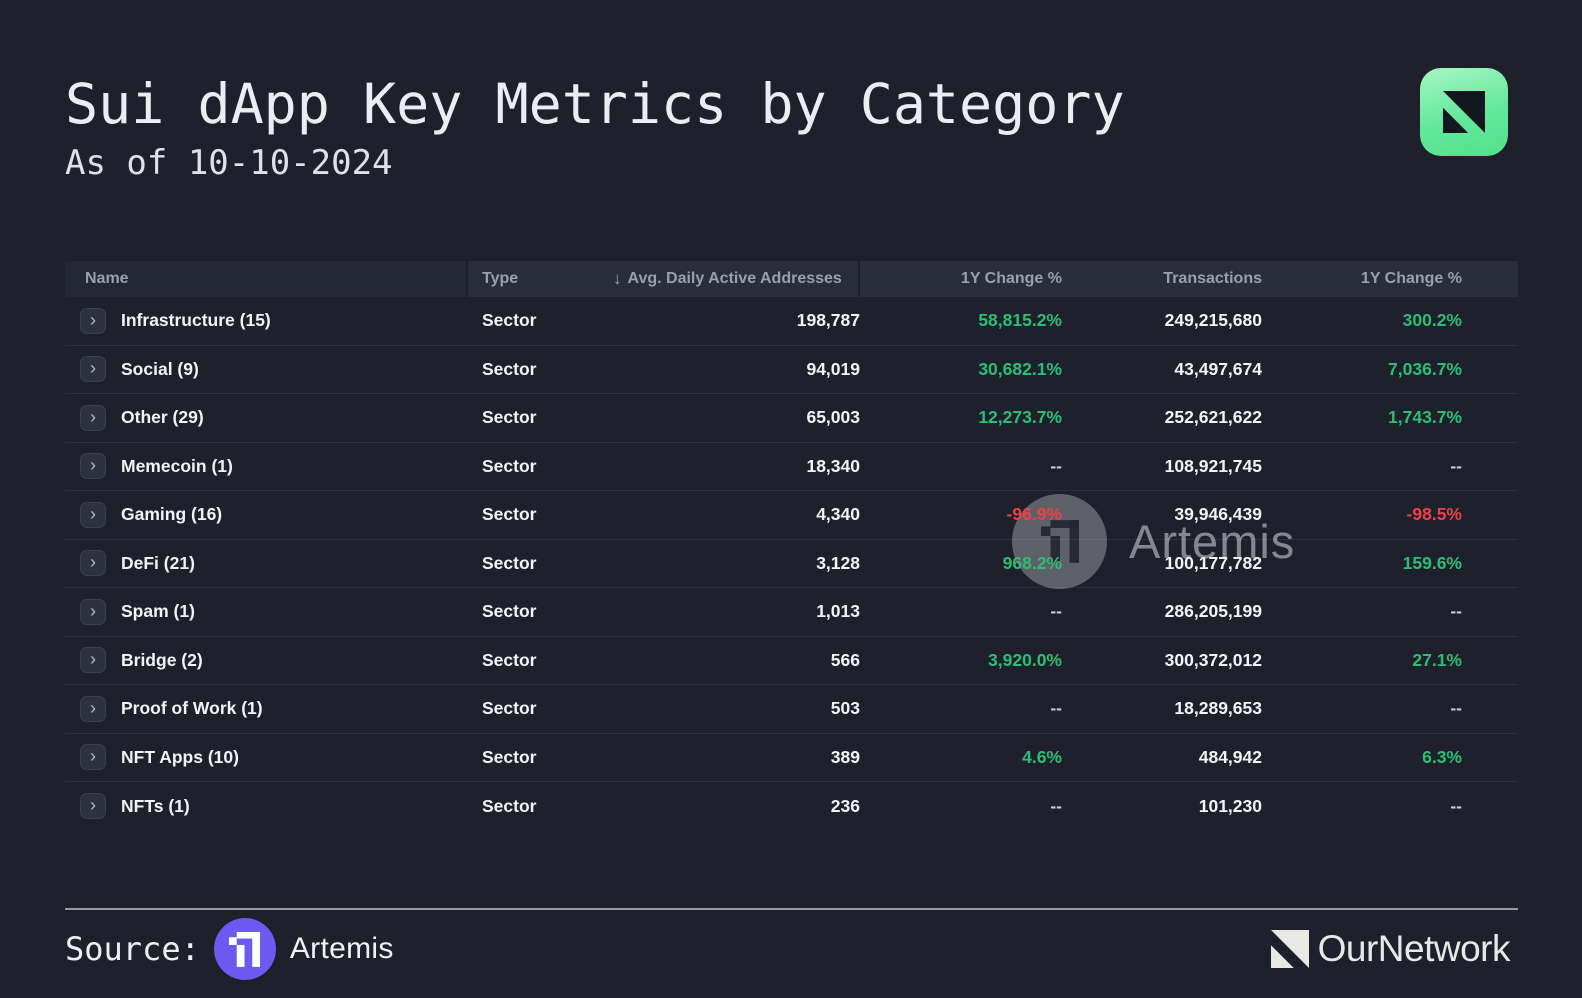  What do you see at coordinates (1213, 611) in the screenshot?
I see `transactions-value: 286,205,199` at bounding box center [1213, 611].